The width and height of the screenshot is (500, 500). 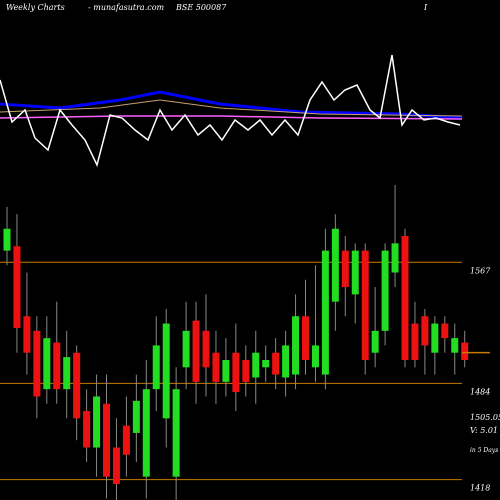 What do you see at coordinates (480, 391) in the screenshot?
I see `y-tick-label: 1484` at bounding box center [480, 391].